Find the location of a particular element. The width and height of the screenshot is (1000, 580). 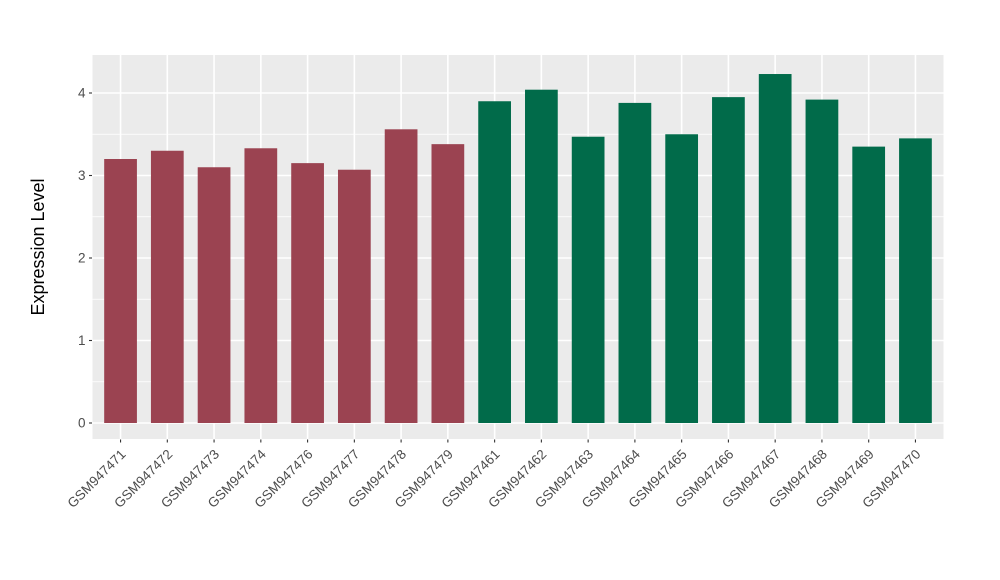

bar-GSM947468 is located at coordinates (822, 261).